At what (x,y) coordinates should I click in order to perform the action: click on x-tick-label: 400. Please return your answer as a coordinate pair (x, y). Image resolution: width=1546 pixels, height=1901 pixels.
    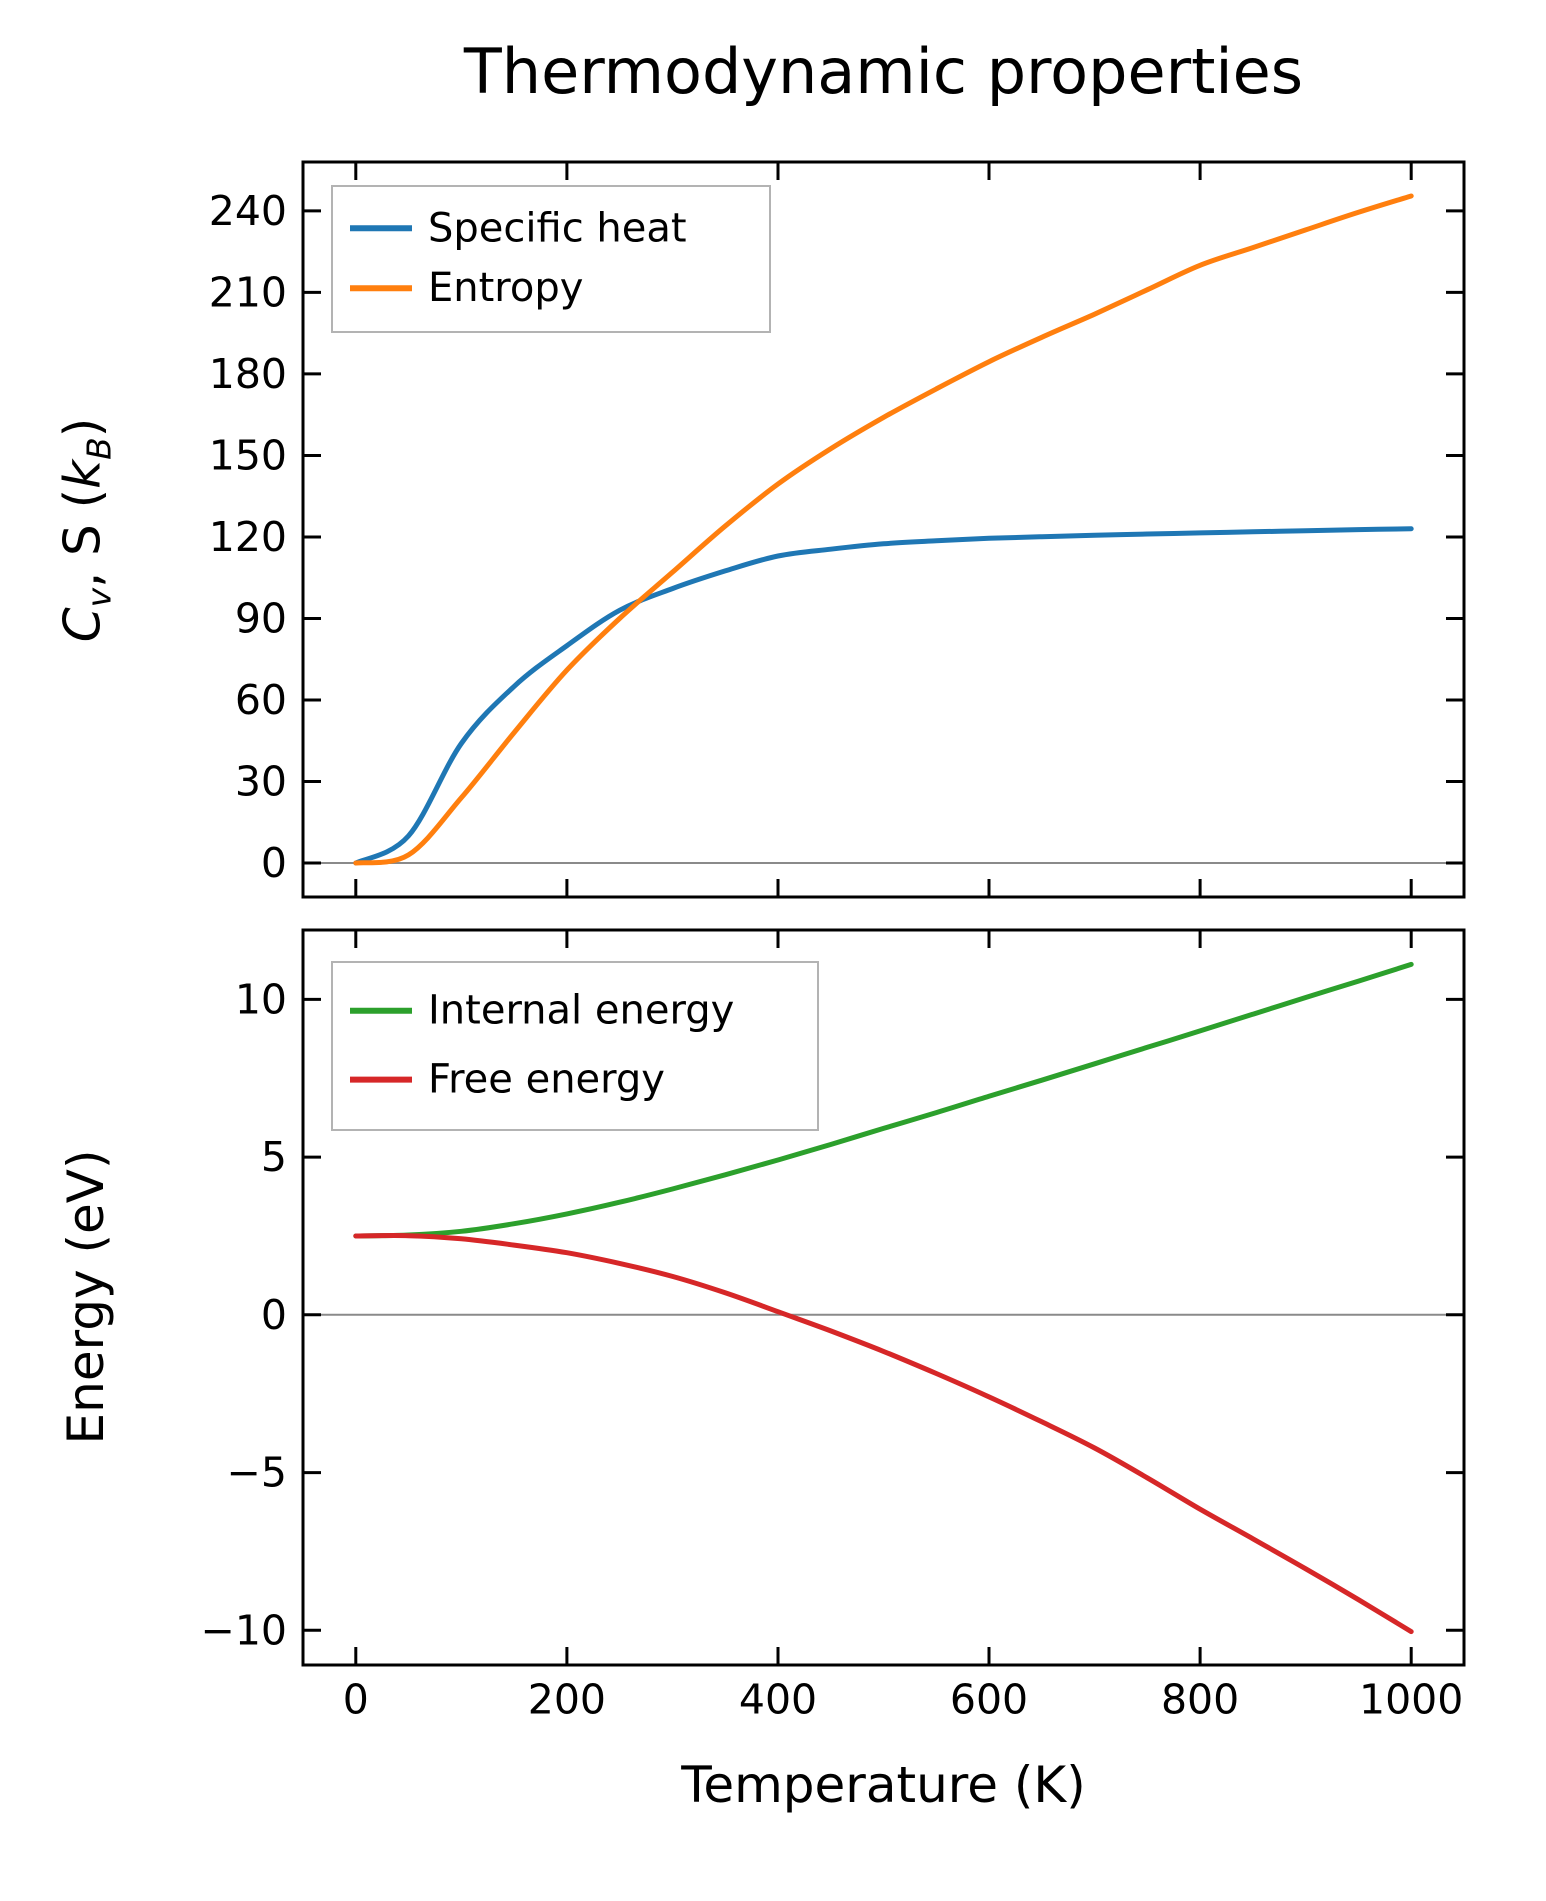
    Looking at the image, I should click on (778, 1699).